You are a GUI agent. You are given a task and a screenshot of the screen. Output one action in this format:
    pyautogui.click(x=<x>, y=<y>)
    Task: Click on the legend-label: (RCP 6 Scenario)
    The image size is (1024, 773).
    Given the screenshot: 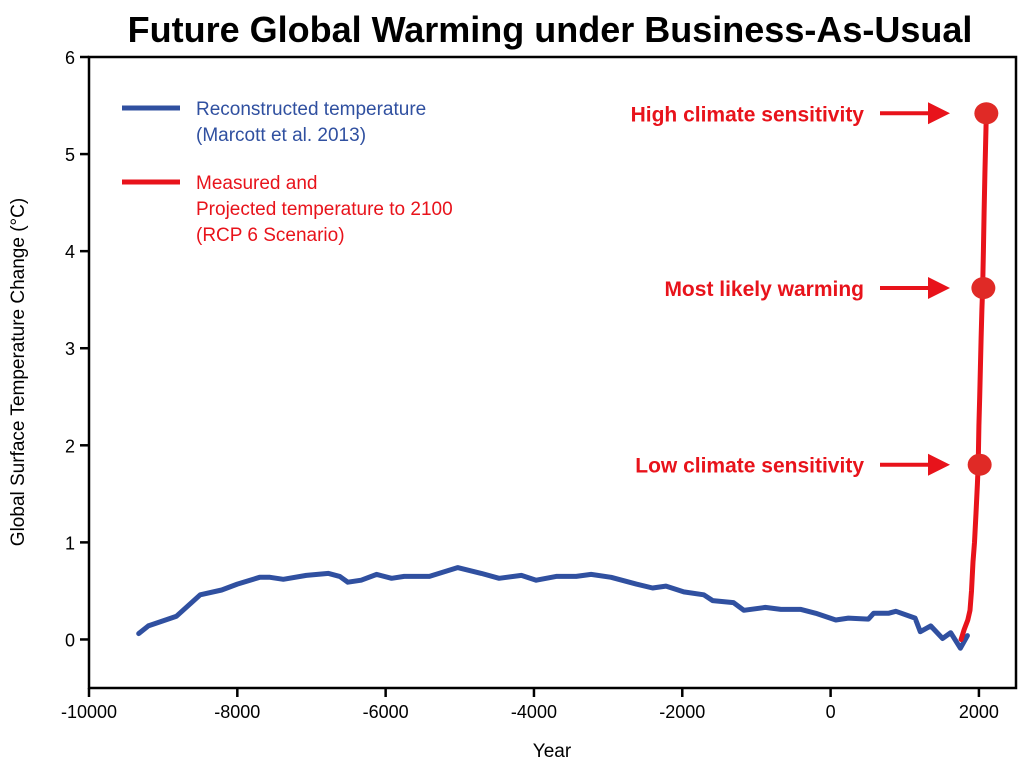 What is the action you would take?
    pyautogui.click(x=270, y=235)
    